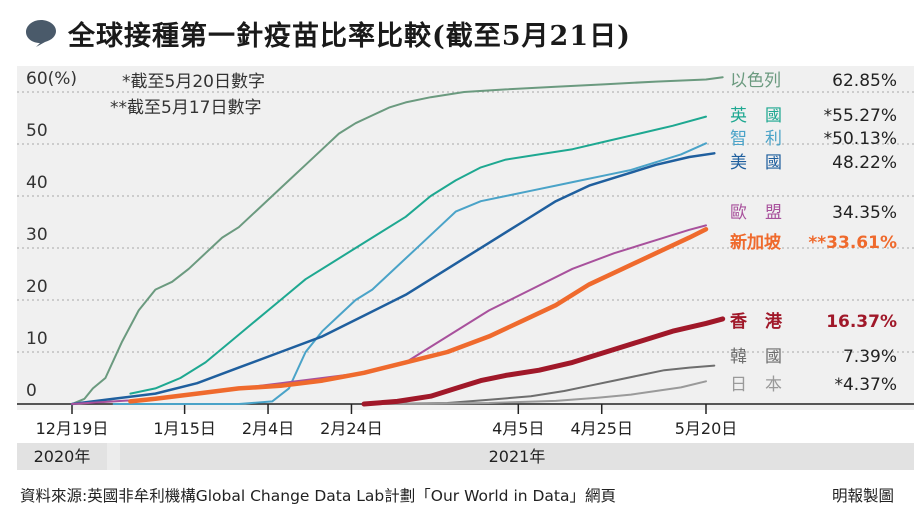  What do you see at coordinates (37, 287) in the screenshot?
I see `y-tick-label: 20` at bounding box center [37, 287].